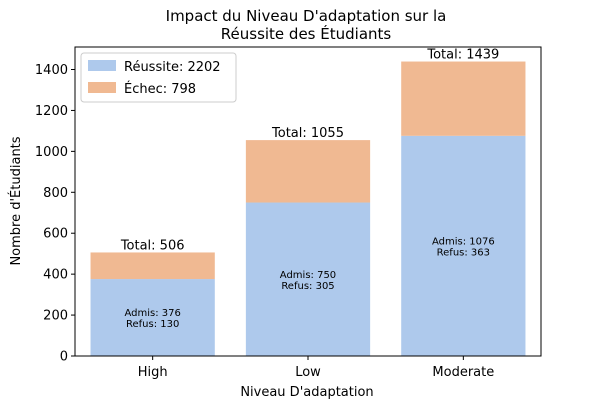  What do you see at coordinates (55, 316) in the screenshot?
I see `y-tick-label: 200` at bounding box center [55, 316].